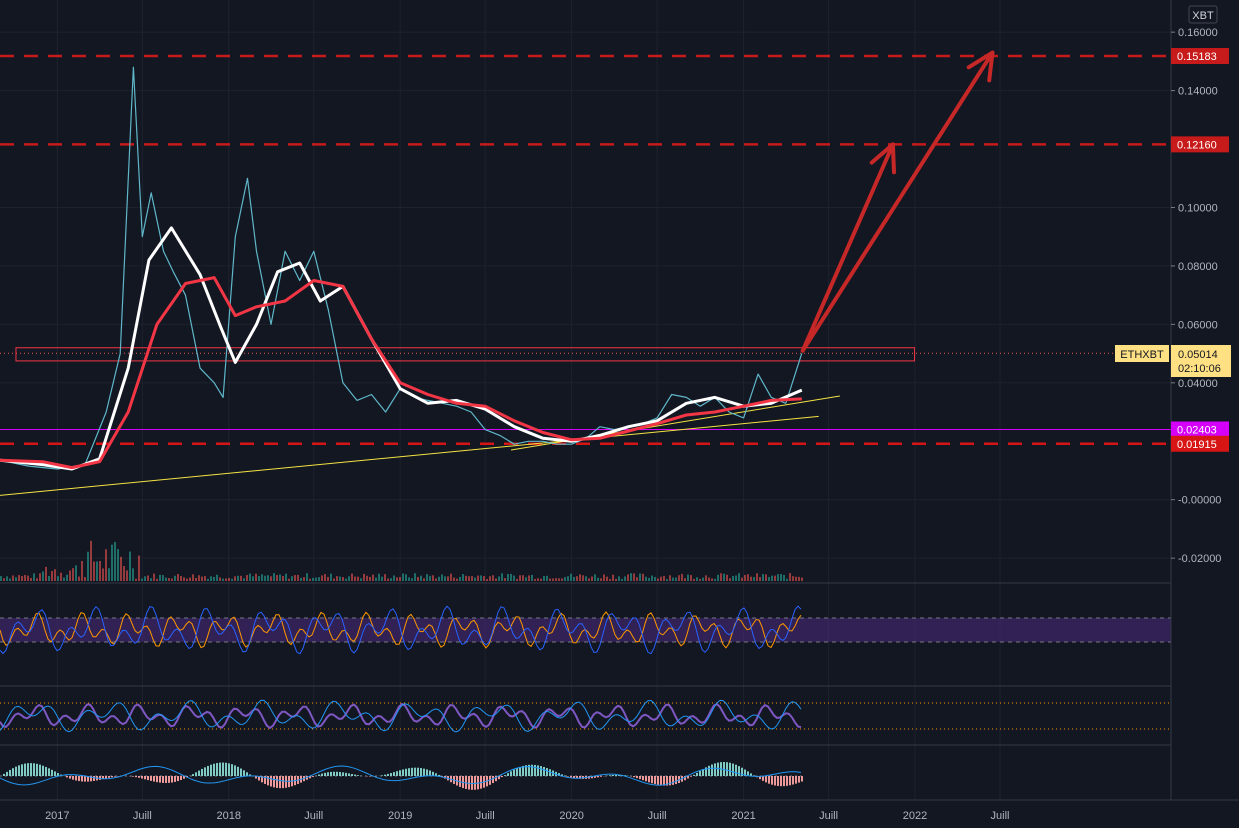 The width and height of the screenshot is (1239, 828). I want to click on currency-label: XBT, so click(1203, 16).